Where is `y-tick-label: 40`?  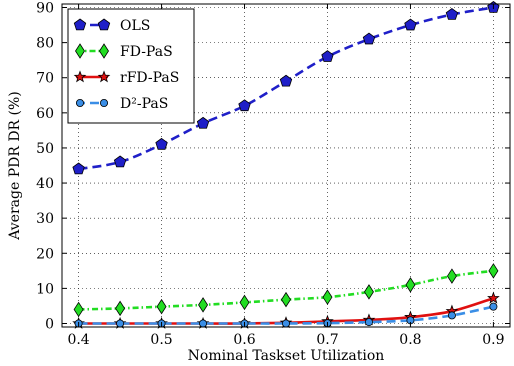
y-tick-label: 40 is located at coordinates (45, 184).